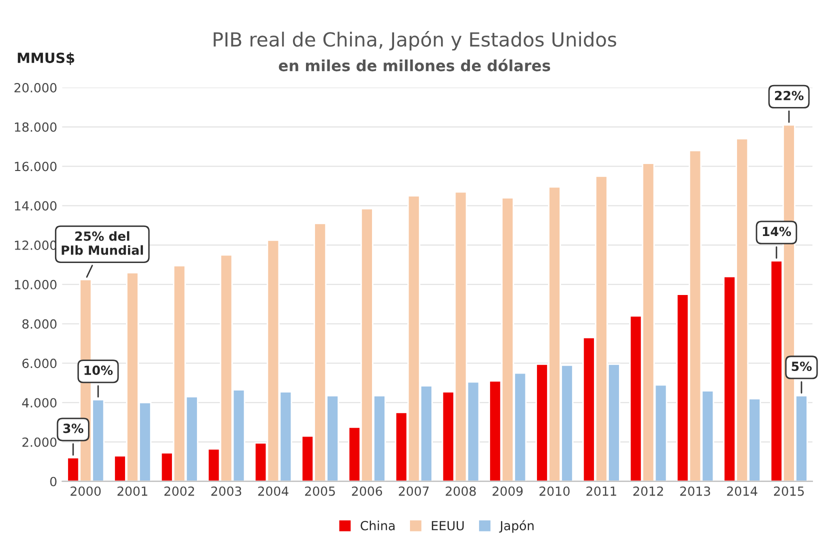 This screenshot has width=829, height=547. I want to click on x-tick-label: 2002, so click(179, 491).